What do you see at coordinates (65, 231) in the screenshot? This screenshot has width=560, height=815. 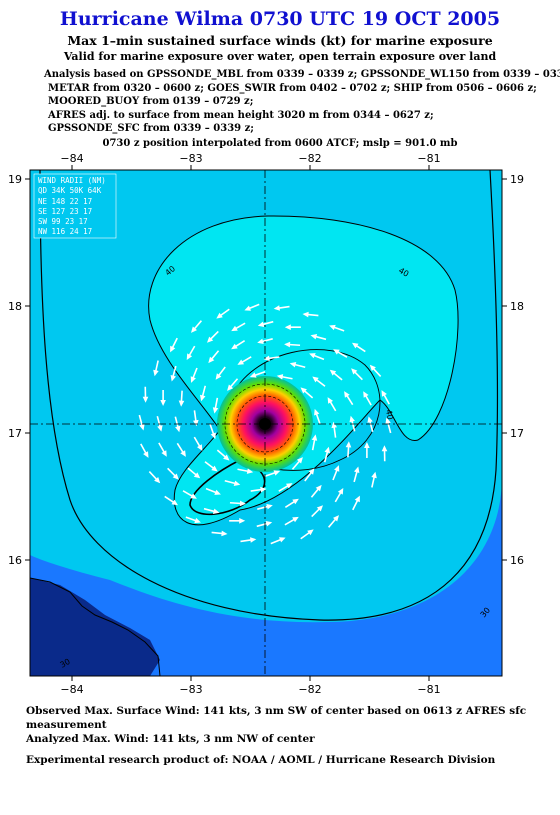 I see `wind-radii-row-nw: NW 116 24 17` at bounding box center [65, 231].